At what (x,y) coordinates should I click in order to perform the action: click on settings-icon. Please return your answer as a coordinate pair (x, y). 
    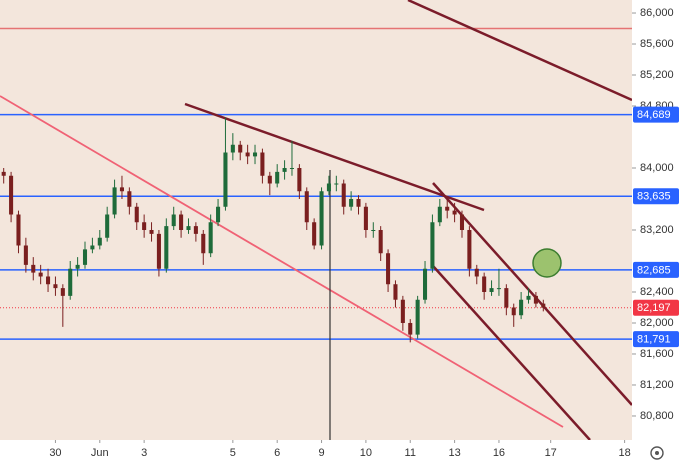
    Looking at the image, I should click on (657, 453).